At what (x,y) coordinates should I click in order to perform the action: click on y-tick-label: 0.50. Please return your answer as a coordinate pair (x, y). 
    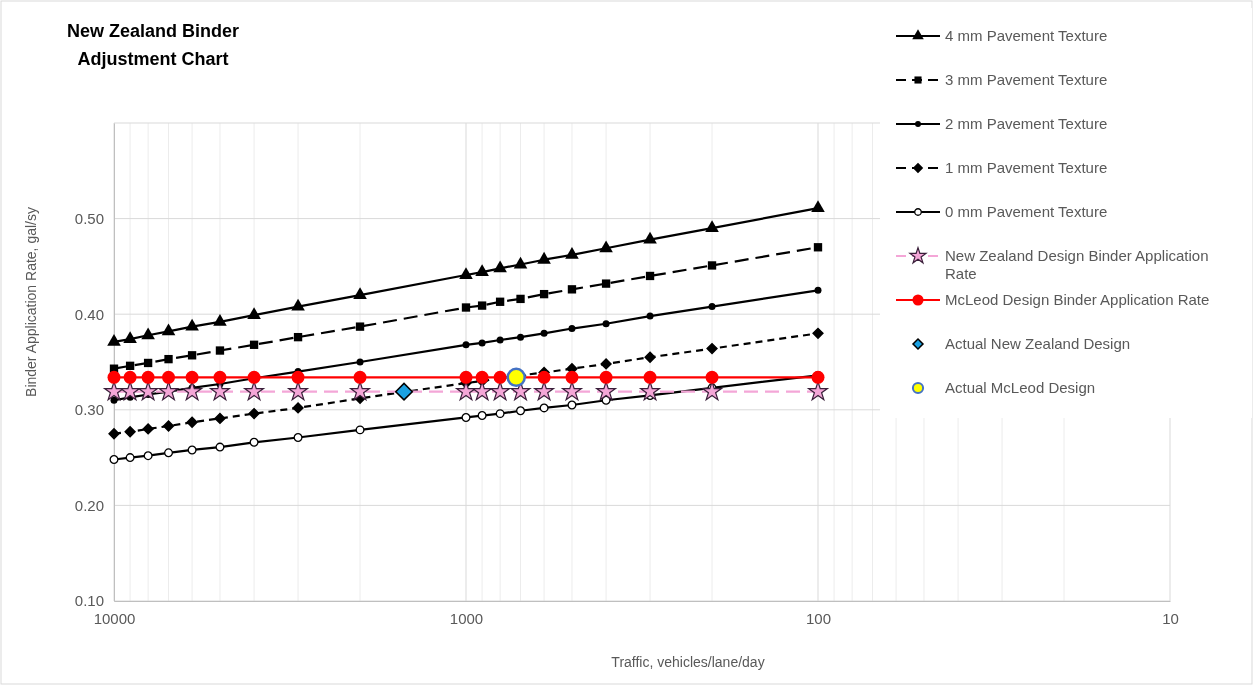
    Looking at the image, I should click on (89, 218).